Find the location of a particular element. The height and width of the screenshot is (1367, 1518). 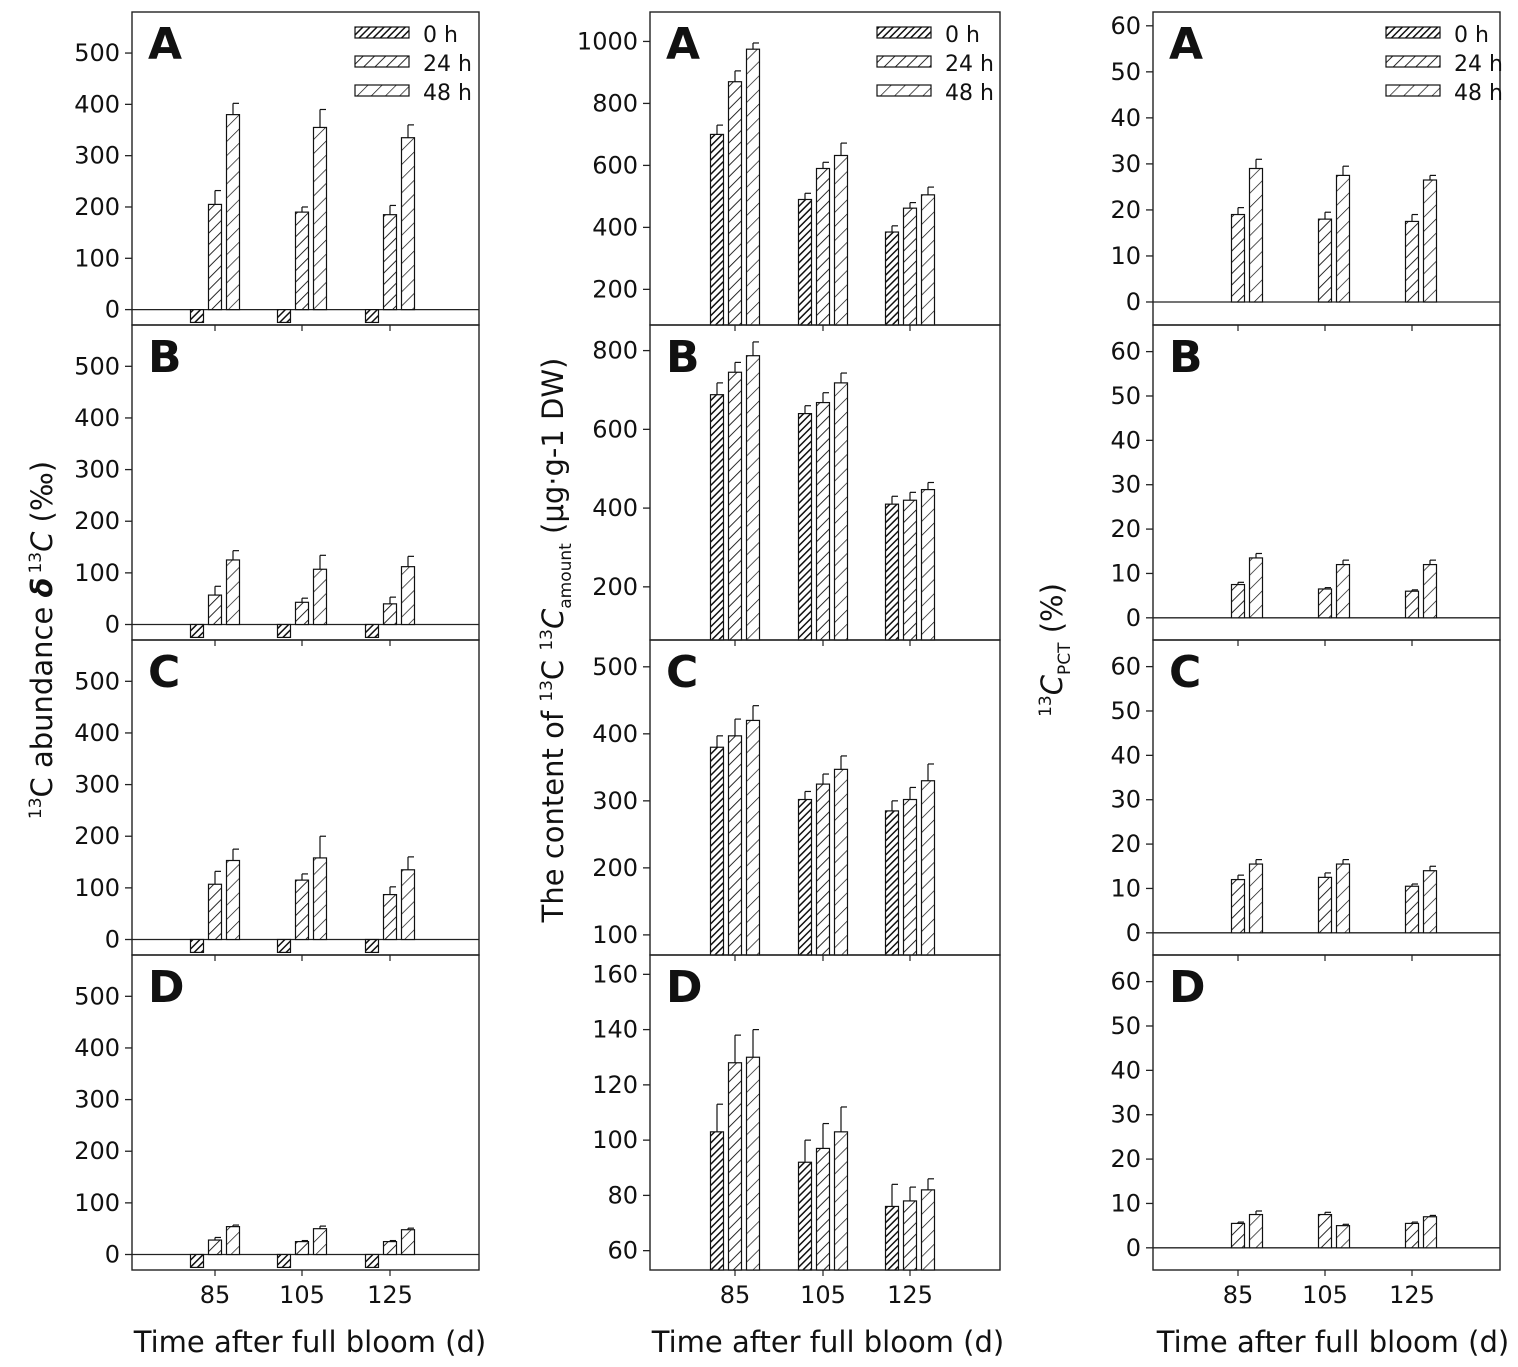

col1-panel-A-label: A is located at coordinates (165, 44).